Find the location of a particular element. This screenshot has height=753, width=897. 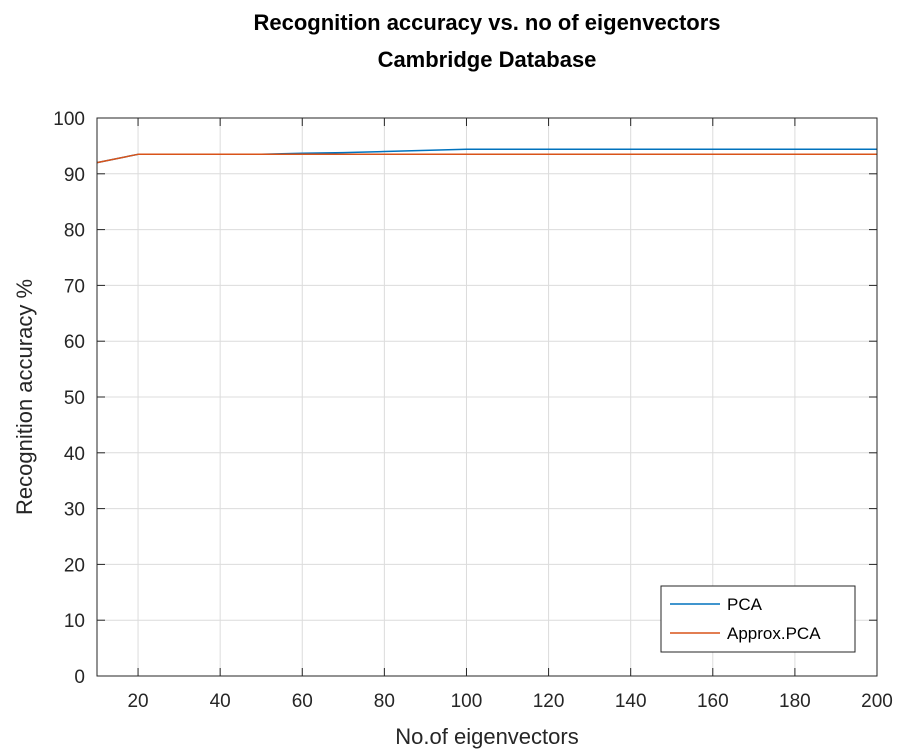

chart-title-line-2: Cambridge Database is located at coordinates (487, 59).